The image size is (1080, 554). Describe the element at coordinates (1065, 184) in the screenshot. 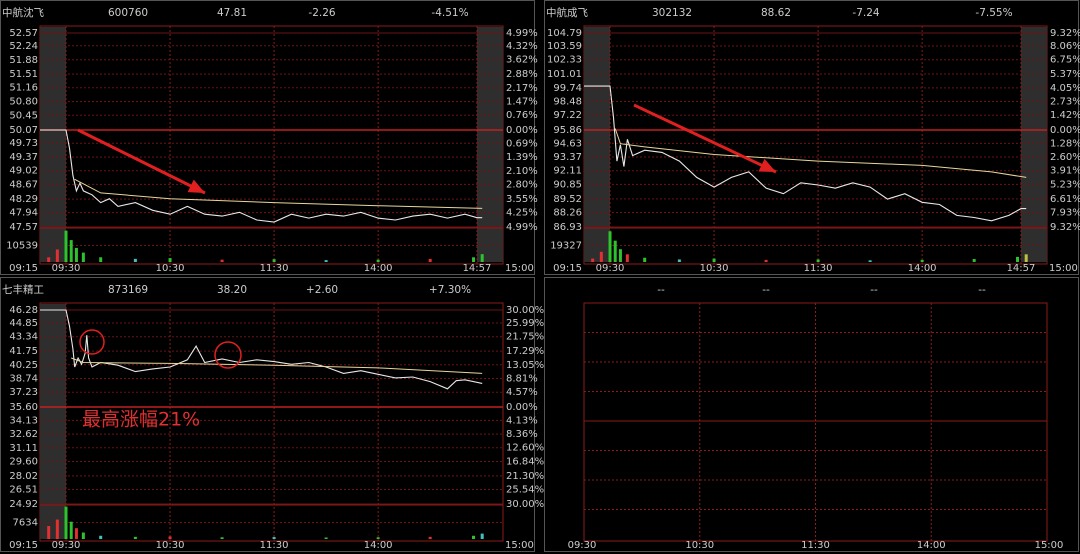

I see `y2-tick-label: 5.23%` at that location.